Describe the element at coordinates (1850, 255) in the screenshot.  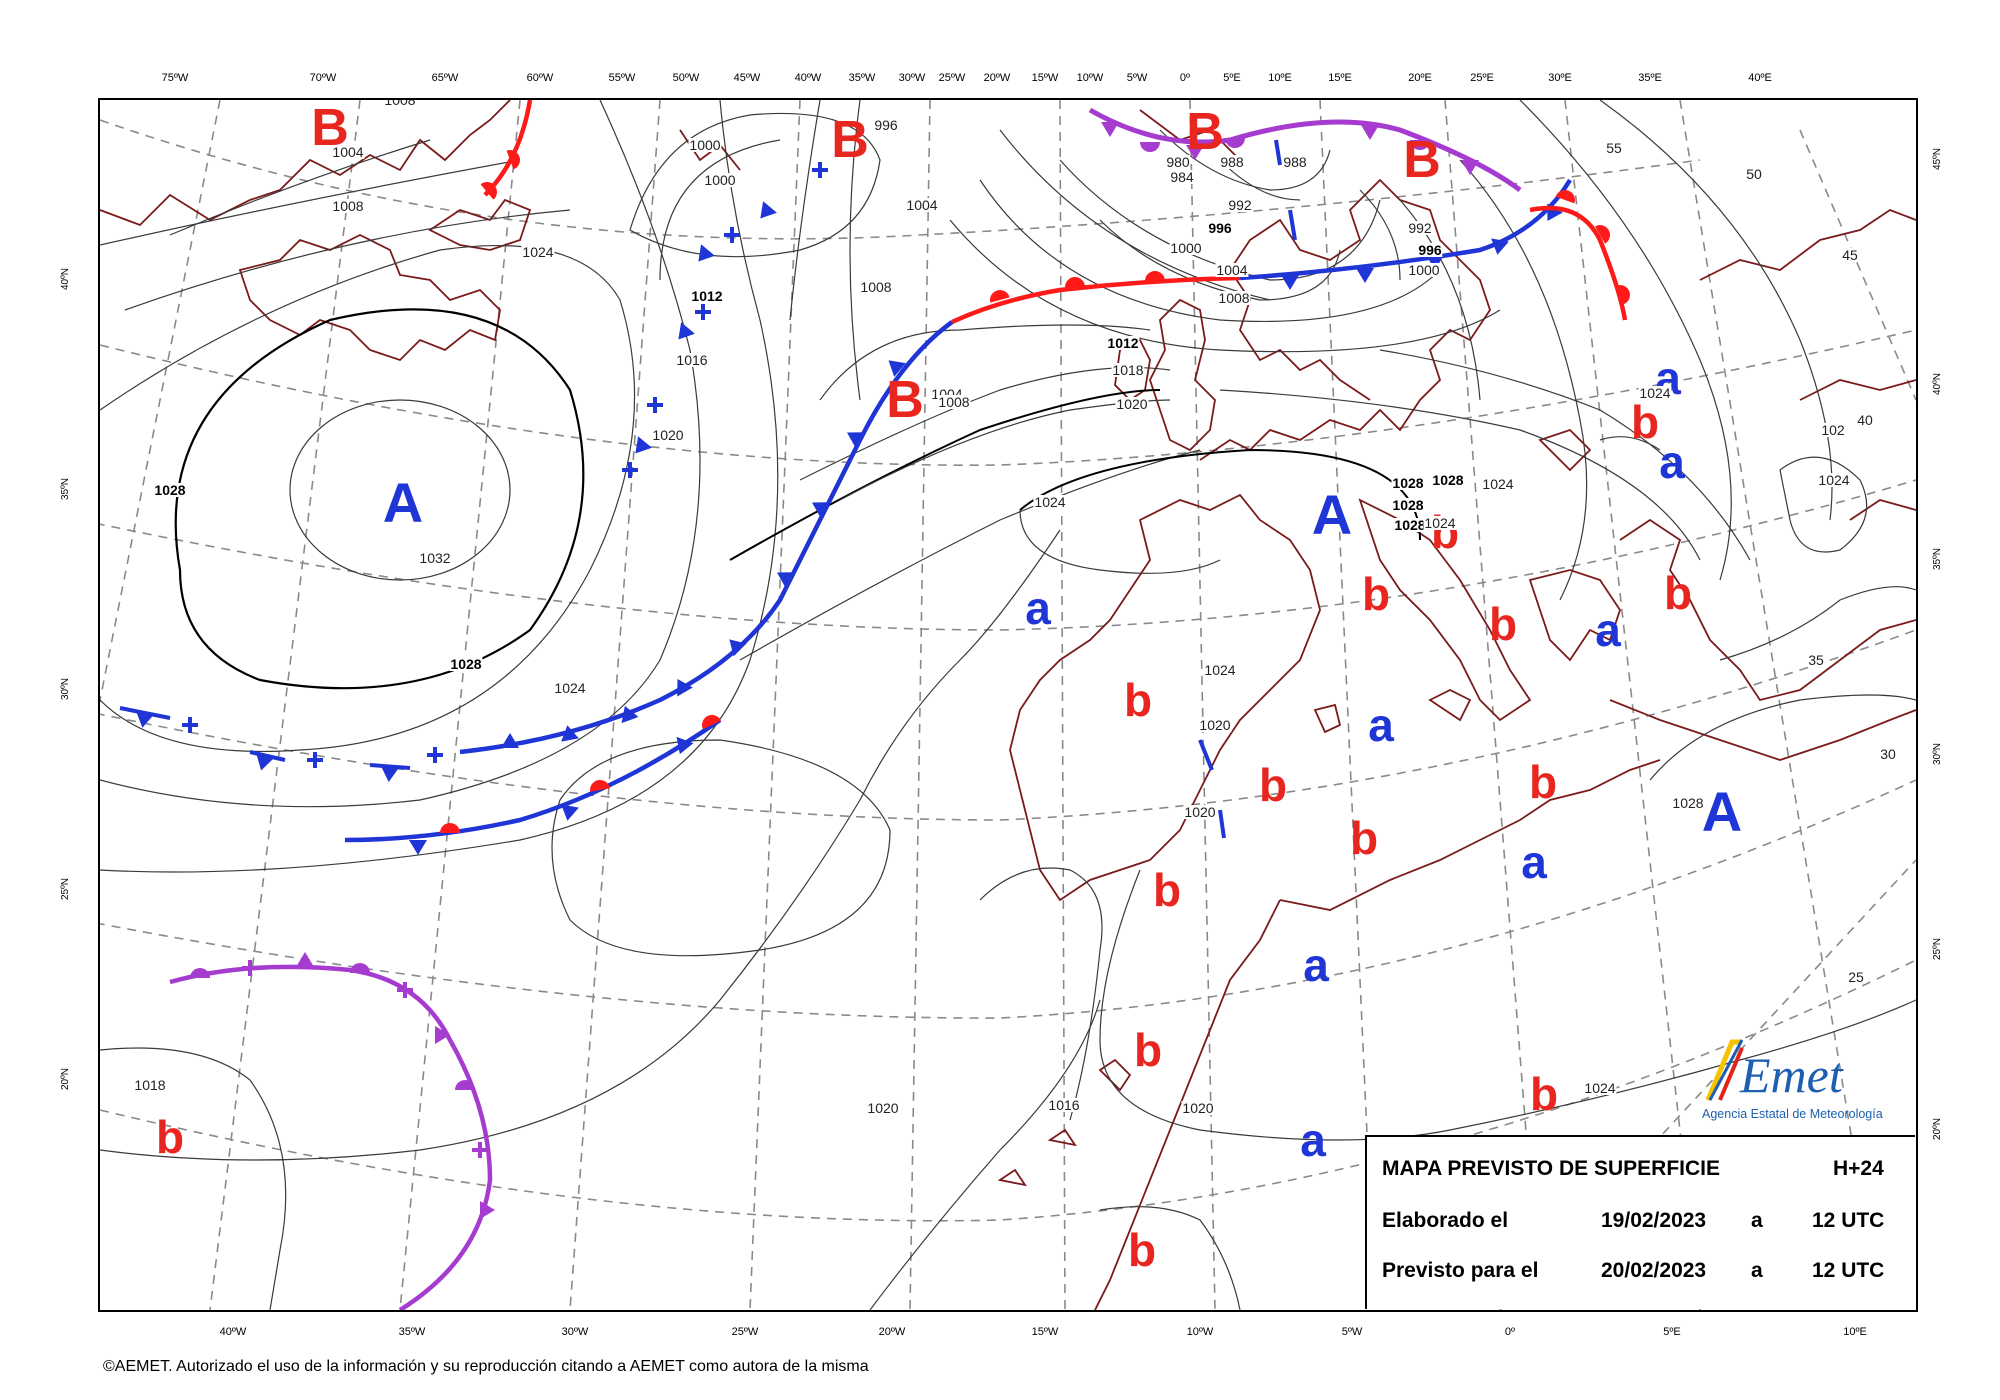
I see `isobar-label: 45` at that location.